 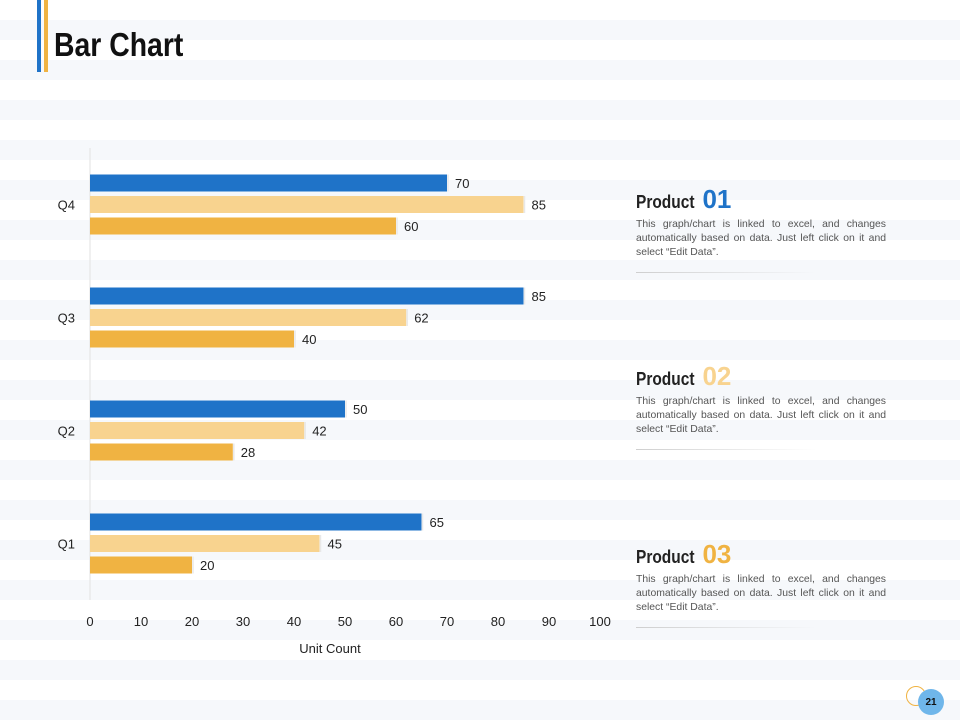 I want to click on category-label: Q3, so click(x=66, y=318).